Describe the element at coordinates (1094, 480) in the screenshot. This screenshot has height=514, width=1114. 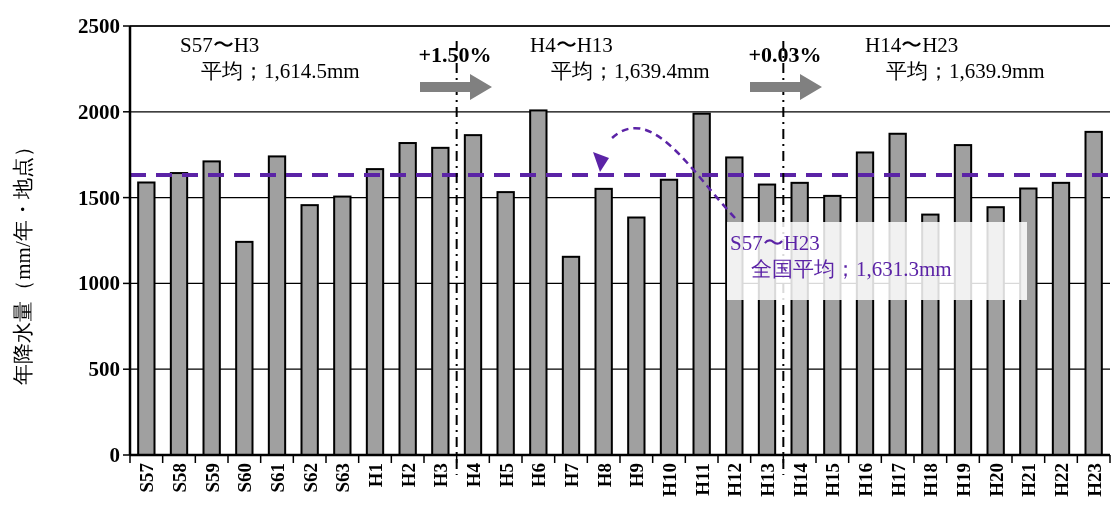
I see `x-tick-label: H23` at that location.